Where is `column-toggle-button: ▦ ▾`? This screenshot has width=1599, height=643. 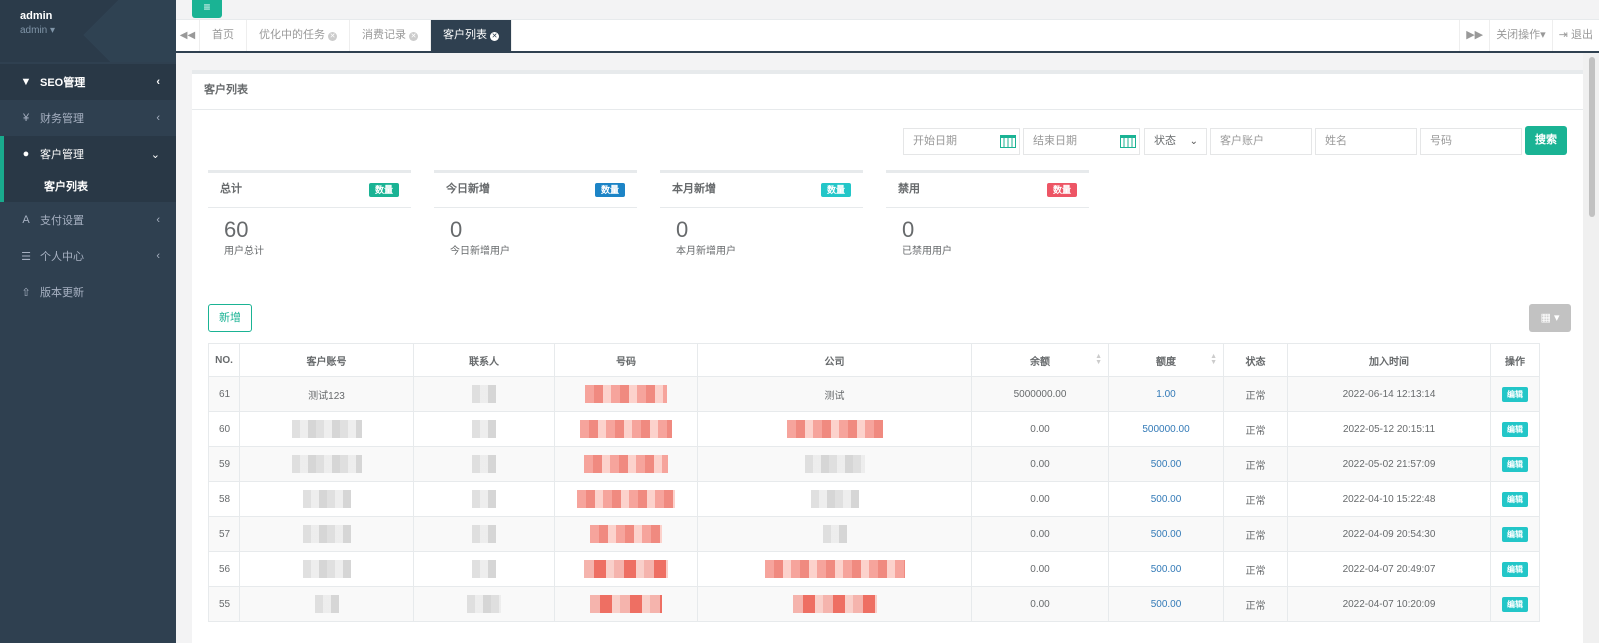
column-toggle-button: ▦ ▾ is located at coordinates (1550, 318).